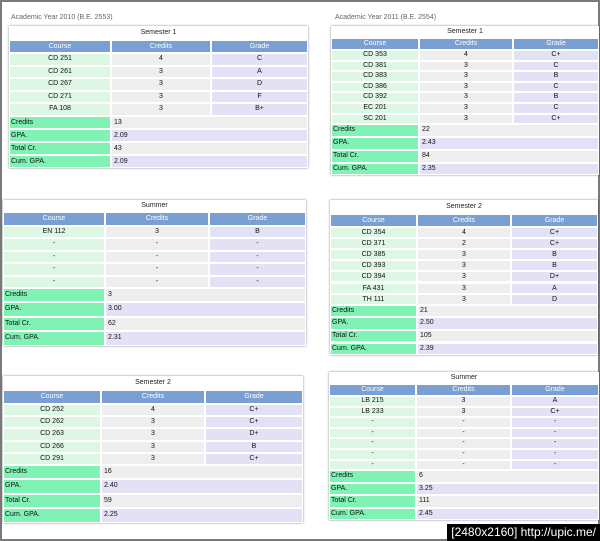 This screenshot has width=600, height=541. I want to click on course-code-cell: FA 108, so click(60, 109).